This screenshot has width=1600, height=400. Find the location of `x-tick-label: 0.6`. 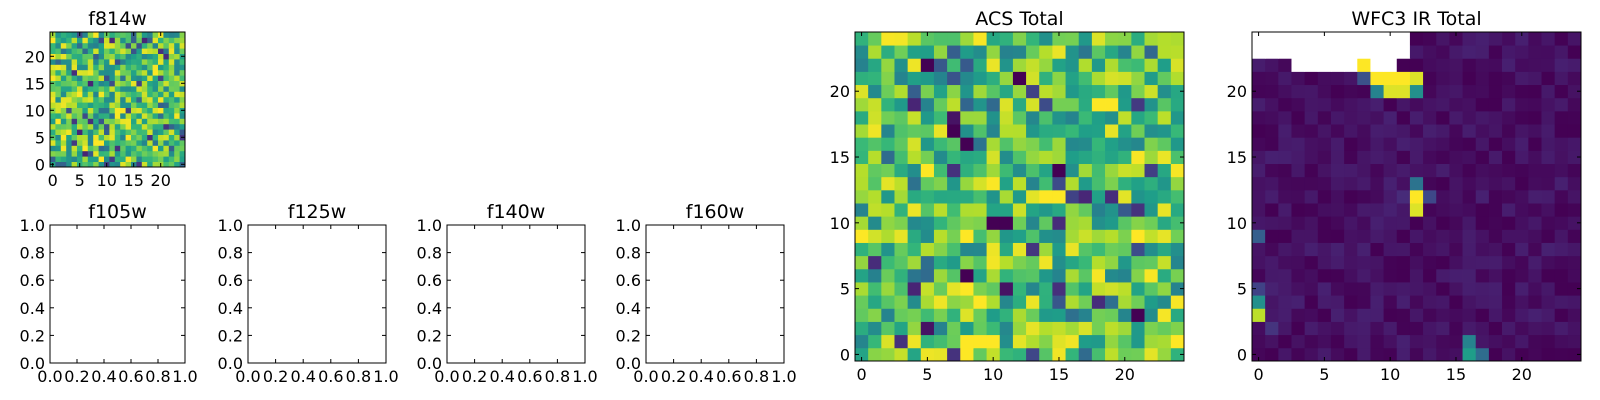

x-tick-label: 0.6 is located at coordinates (529, 376).